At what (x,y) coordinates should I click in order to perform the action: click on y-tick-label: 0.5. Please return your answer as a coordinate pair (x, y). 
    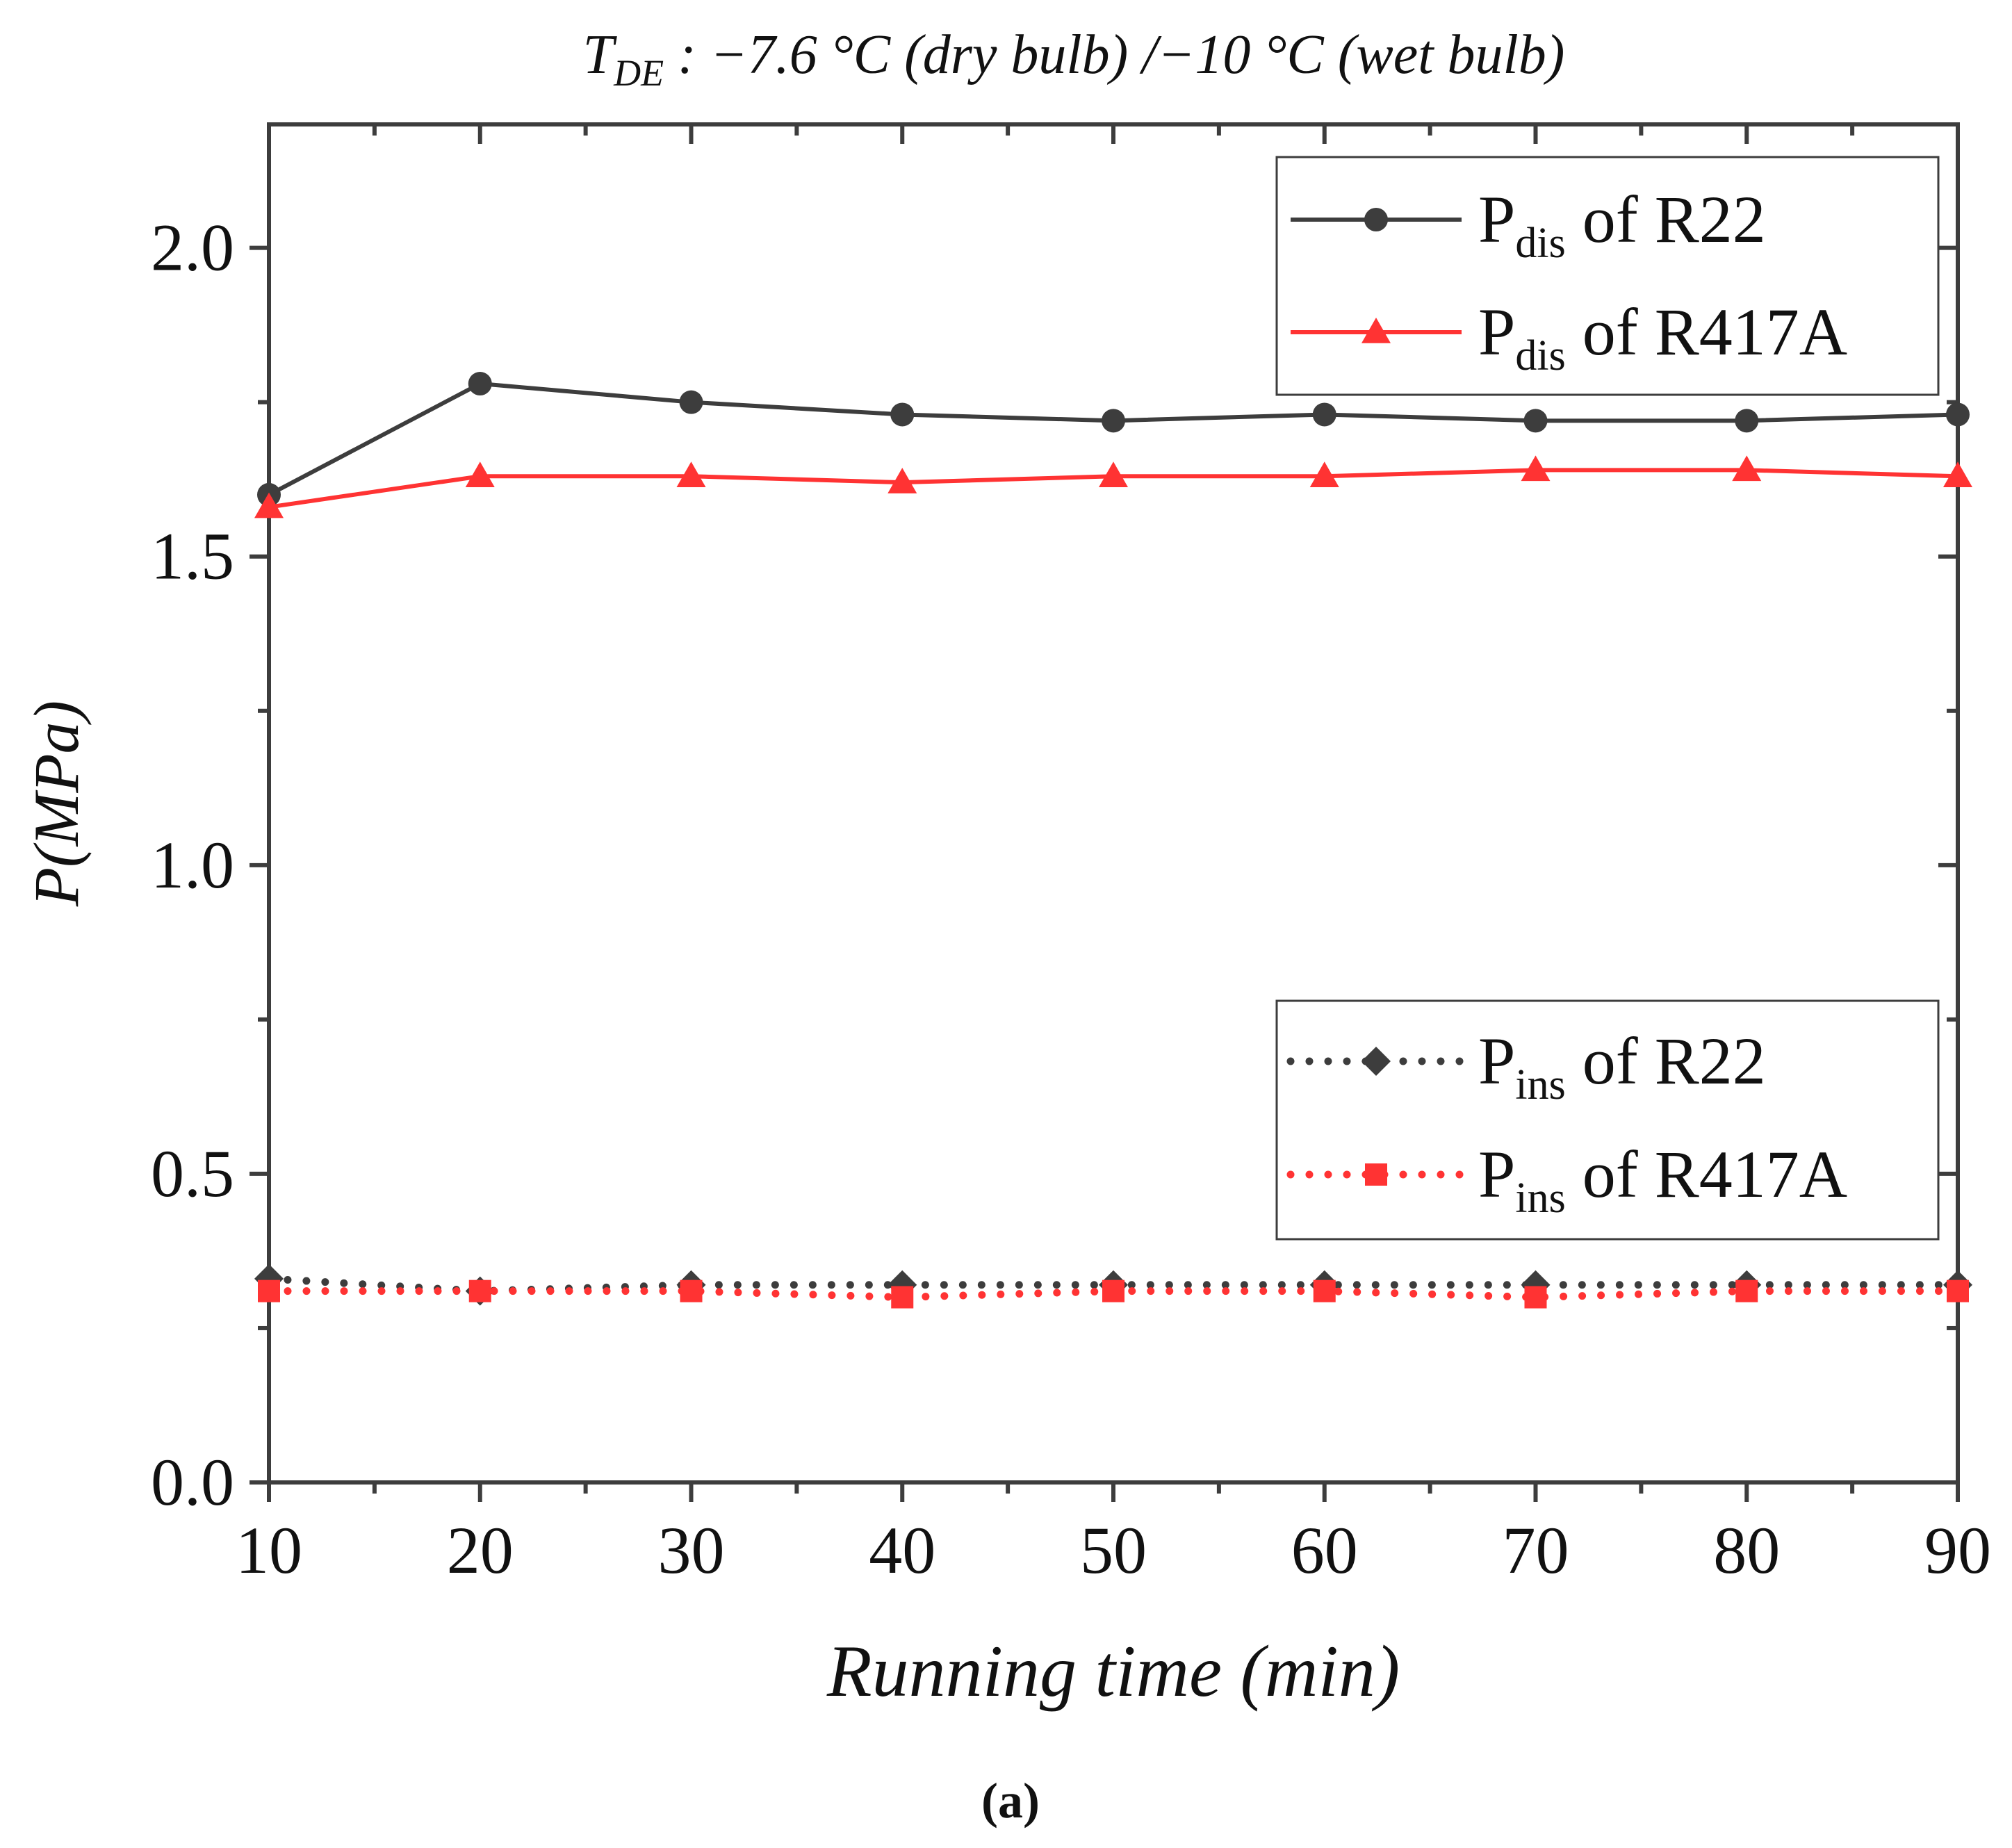
    Looking at the image, I should click on (192, 1173).